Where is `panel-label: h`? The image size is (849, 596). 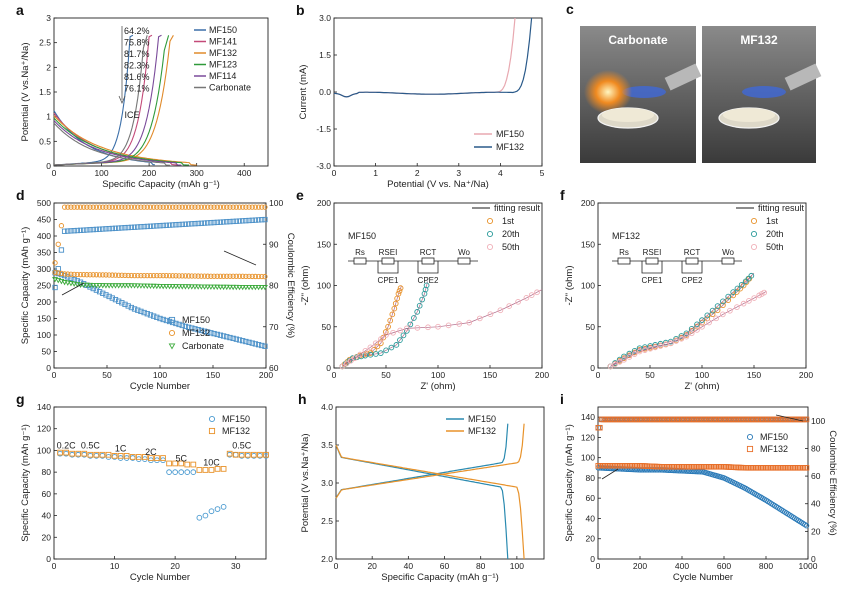
panel-label: h is located at coordinates (302, 399).